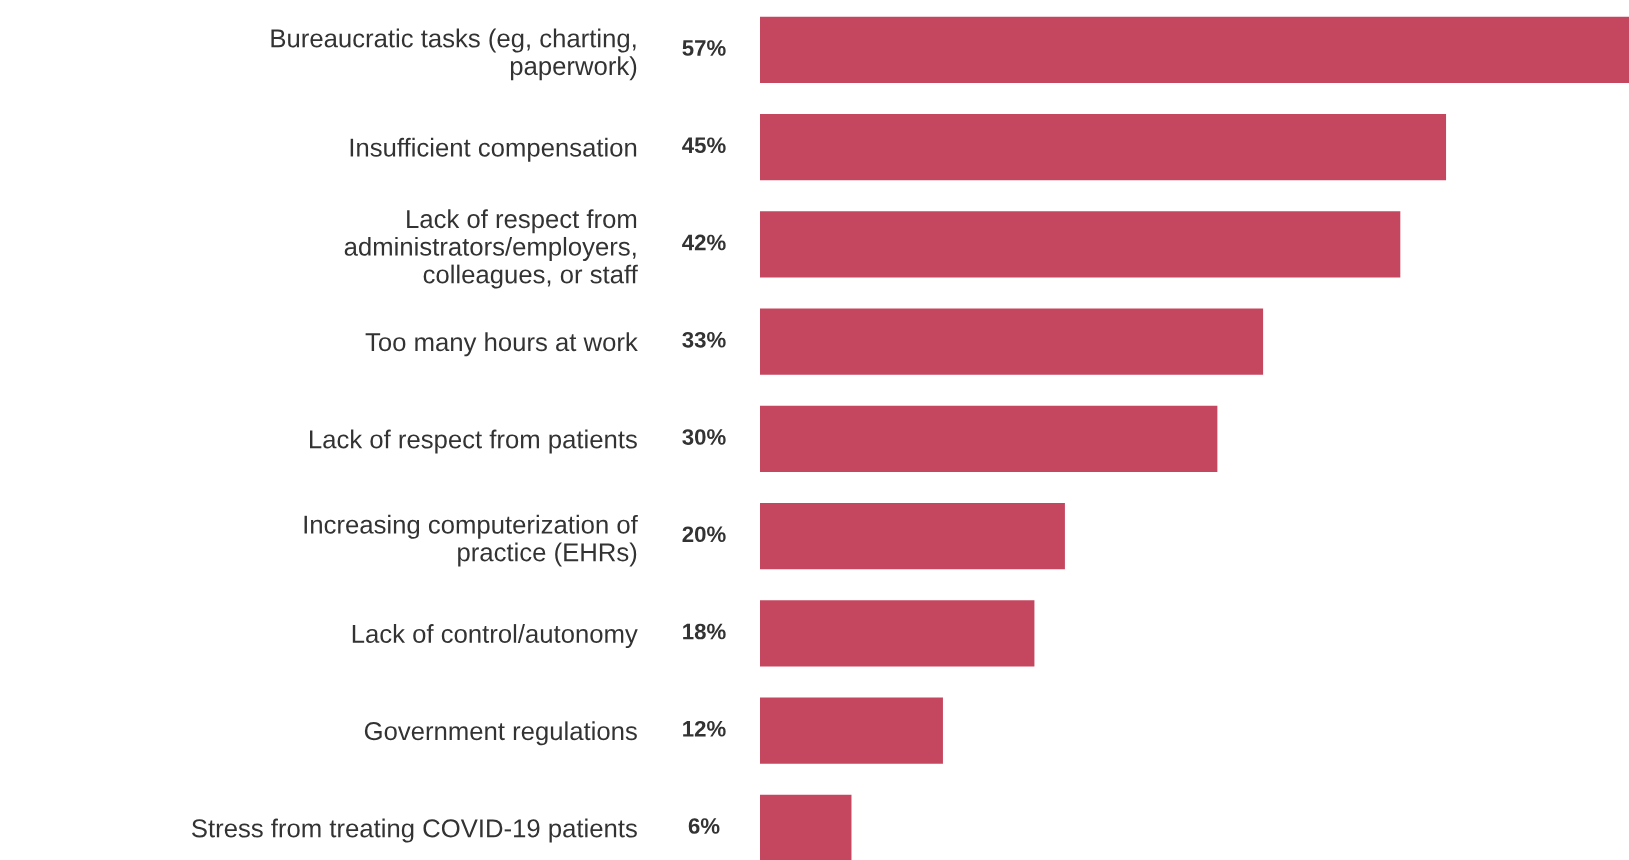 This screenshot has height=860, width=1629. Describe the element at coordinates (704, 437) in the screenshot. I see `data-label: 30%` at that location.